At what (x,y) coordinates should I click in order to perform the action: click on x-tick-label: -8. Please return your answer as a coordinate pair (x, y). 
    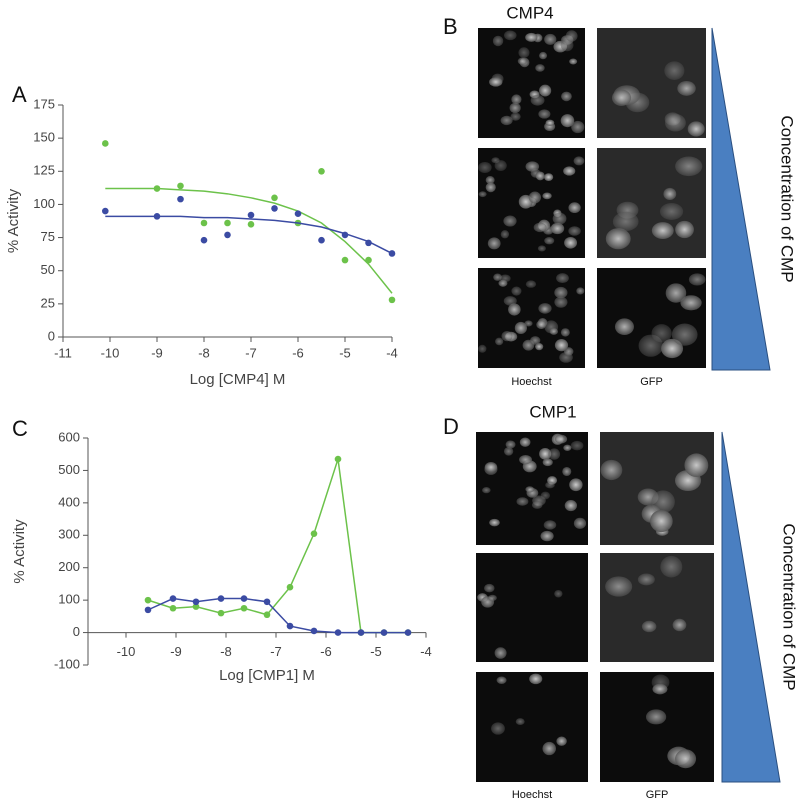
    Looking at the image, I should click on (226, 651).